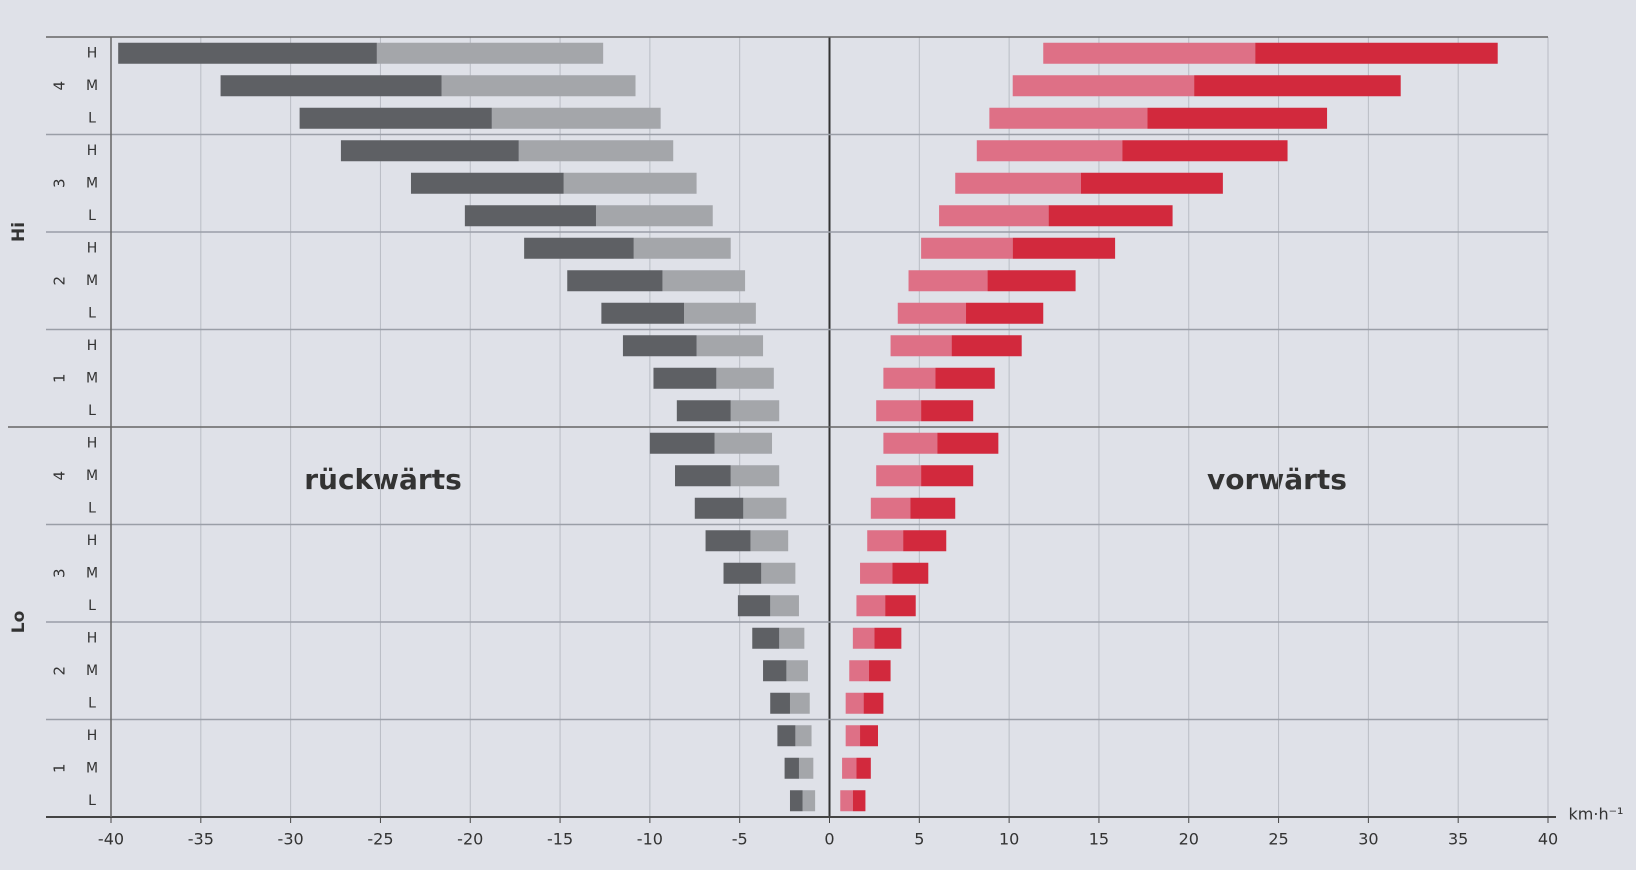 The width and height of the screenshot is (1636, 870). Describe the element at coordinates (383, 479) in the screenshot. I see `annotation: rückwärts` at that location.